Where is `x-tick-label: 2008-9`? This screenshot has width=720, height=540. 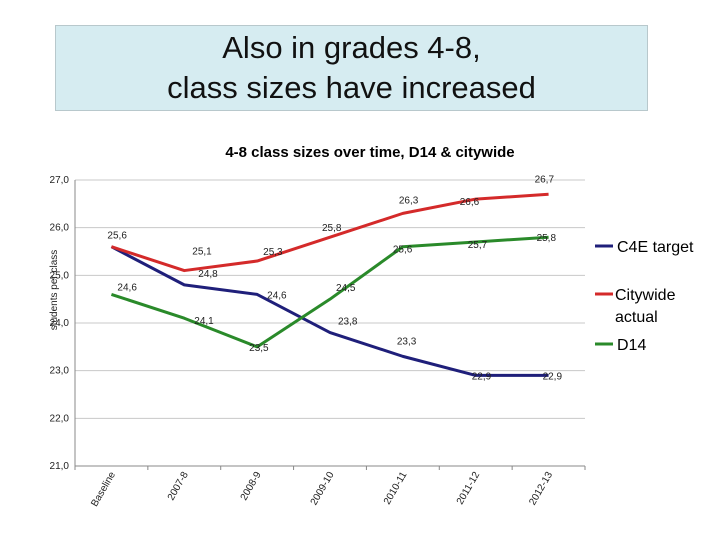
x-tick-label: 2008-9 is located at coordinates (251, 486).